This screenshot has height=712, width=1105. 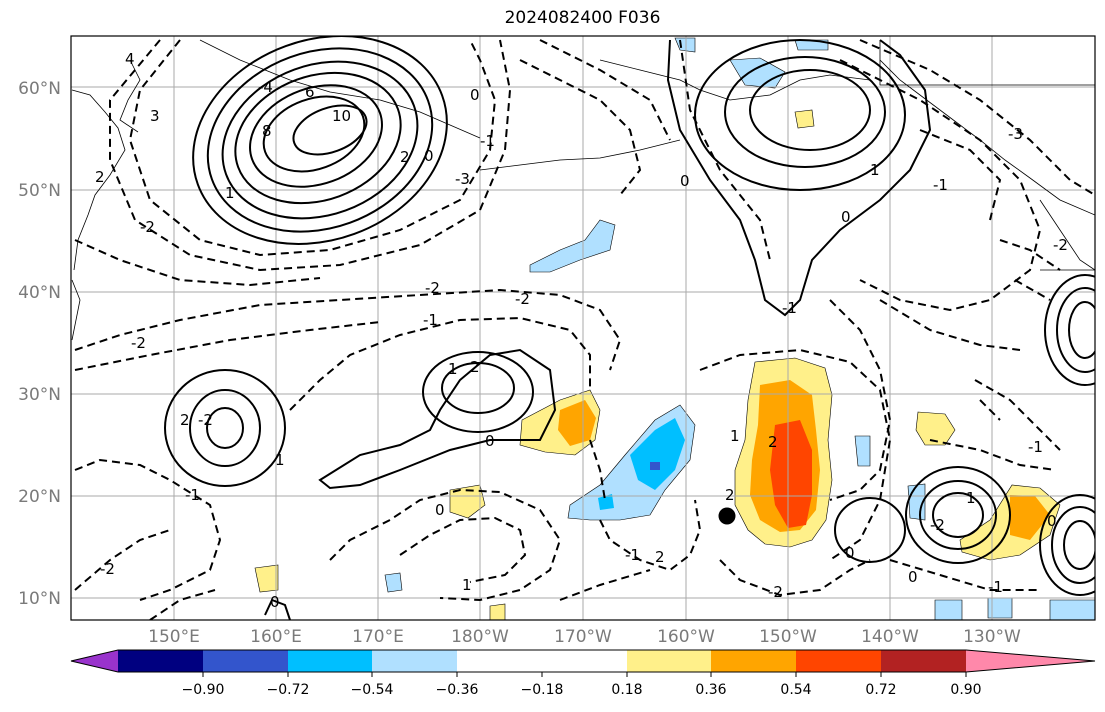 I want to click on lon-label: 180°W, so click(x=480, y=637).